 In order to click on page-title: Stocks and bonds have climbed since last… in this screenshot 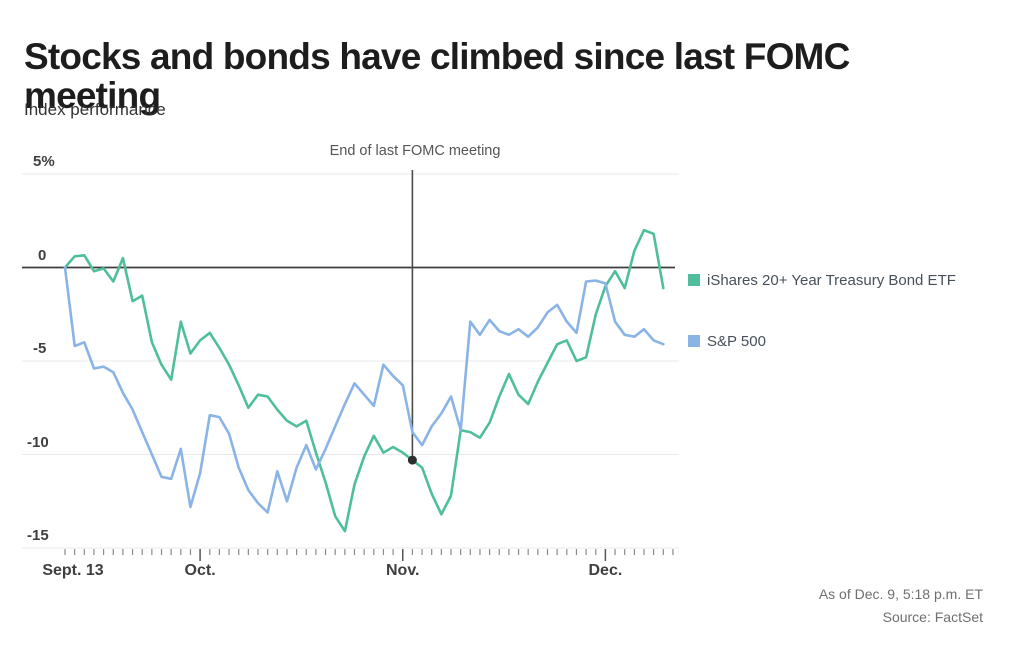, I will do `click(437, 75)`.